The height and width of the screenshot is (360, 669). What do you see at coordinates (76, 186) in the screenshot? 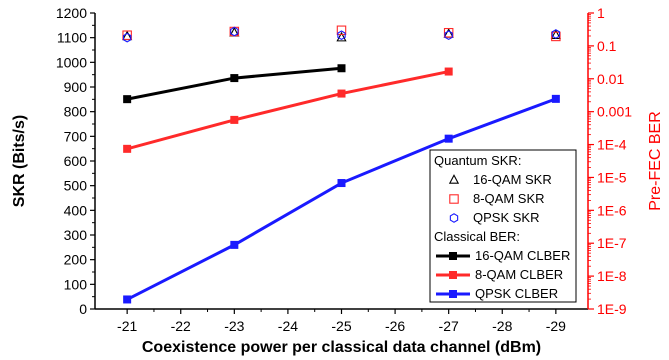
I see `y-tick-label: 500` at bounding box center [76, 186].